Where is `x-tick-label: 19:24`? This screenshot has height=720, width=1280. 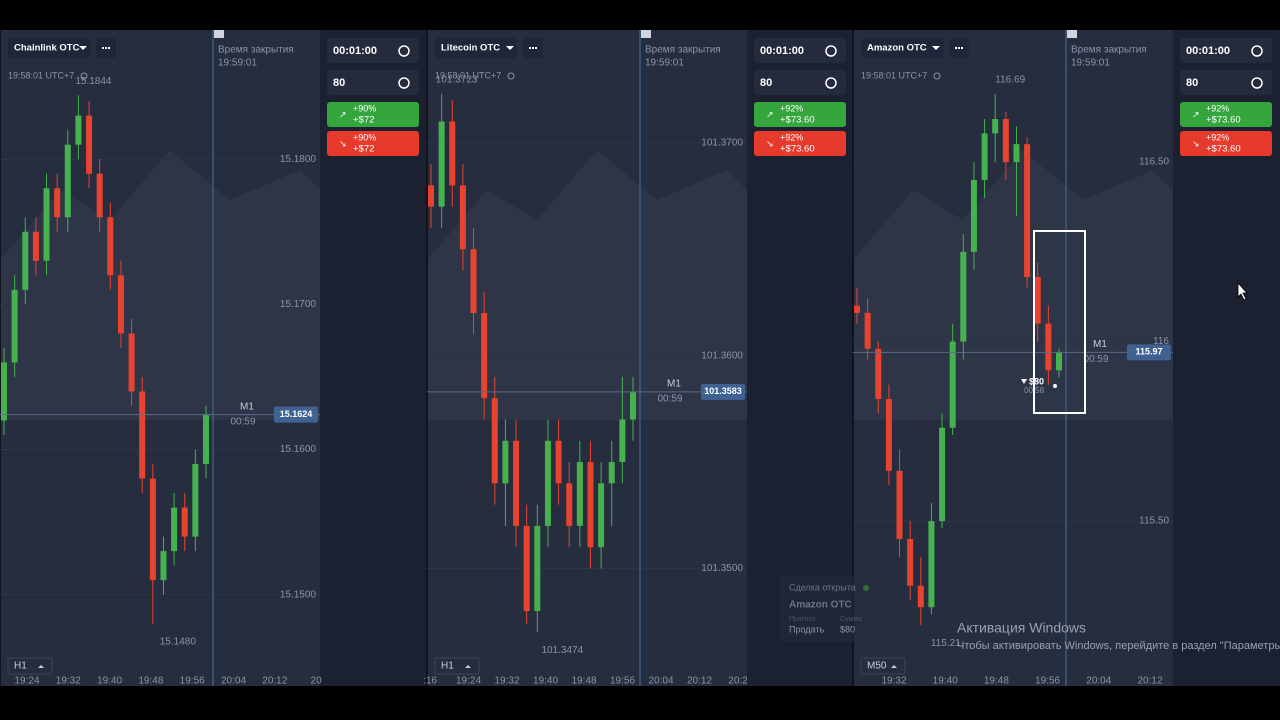
x-tick-label: 19:24 is located at coordinates (26, 681).